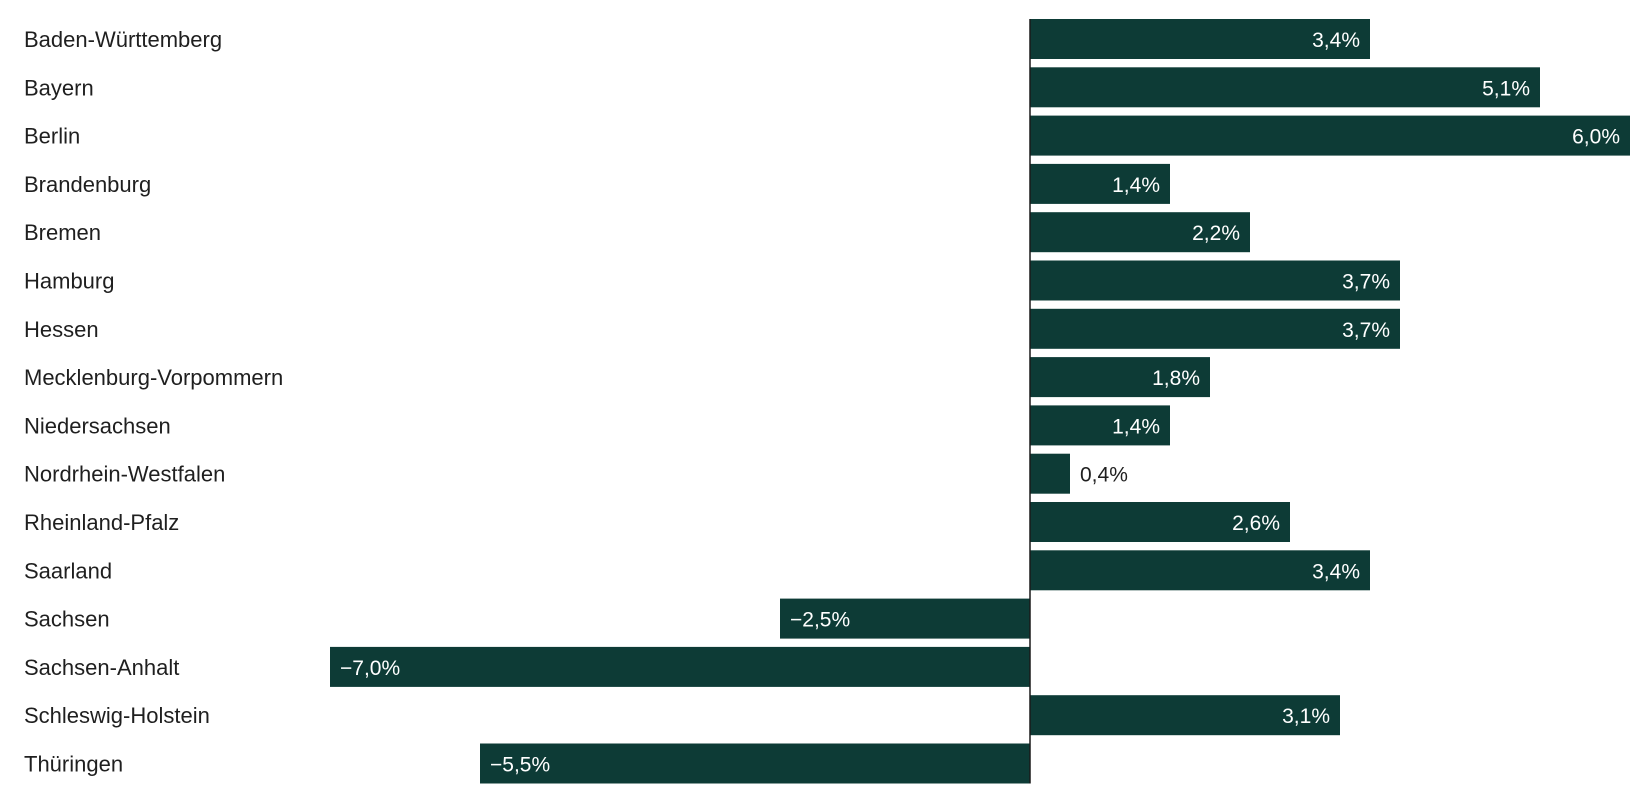 The image size is (1640, 803). What do you see at coordinates (117, 715) in the screenshot?
I see `category-label: Schleswig-Holstein` at bounding box center [117, 715].